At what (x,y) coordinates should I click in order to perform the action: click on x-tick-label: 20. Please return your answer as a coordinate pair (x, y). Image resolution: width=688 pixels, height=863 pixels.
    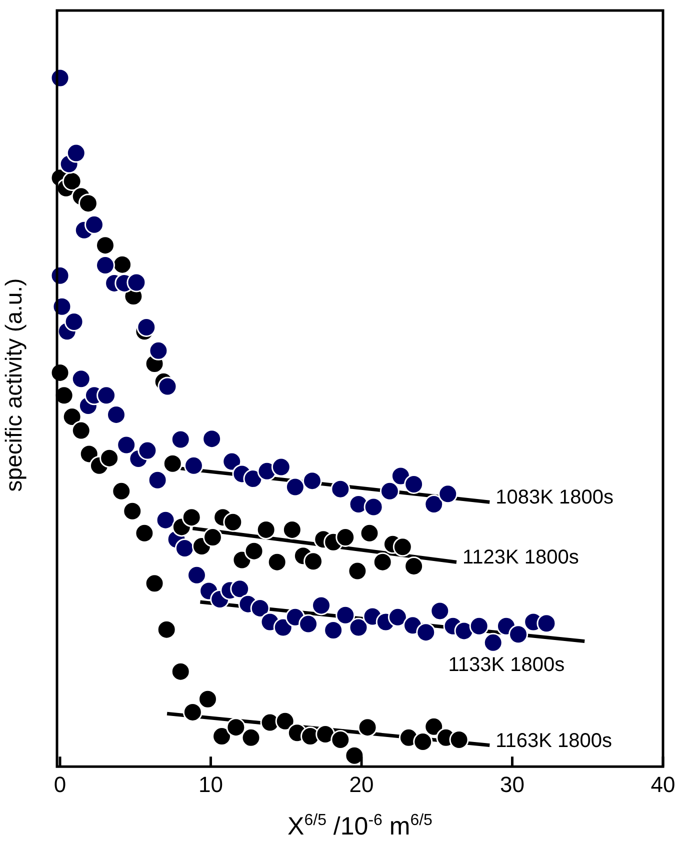
    Looking at the image, I should click on (361, 784).